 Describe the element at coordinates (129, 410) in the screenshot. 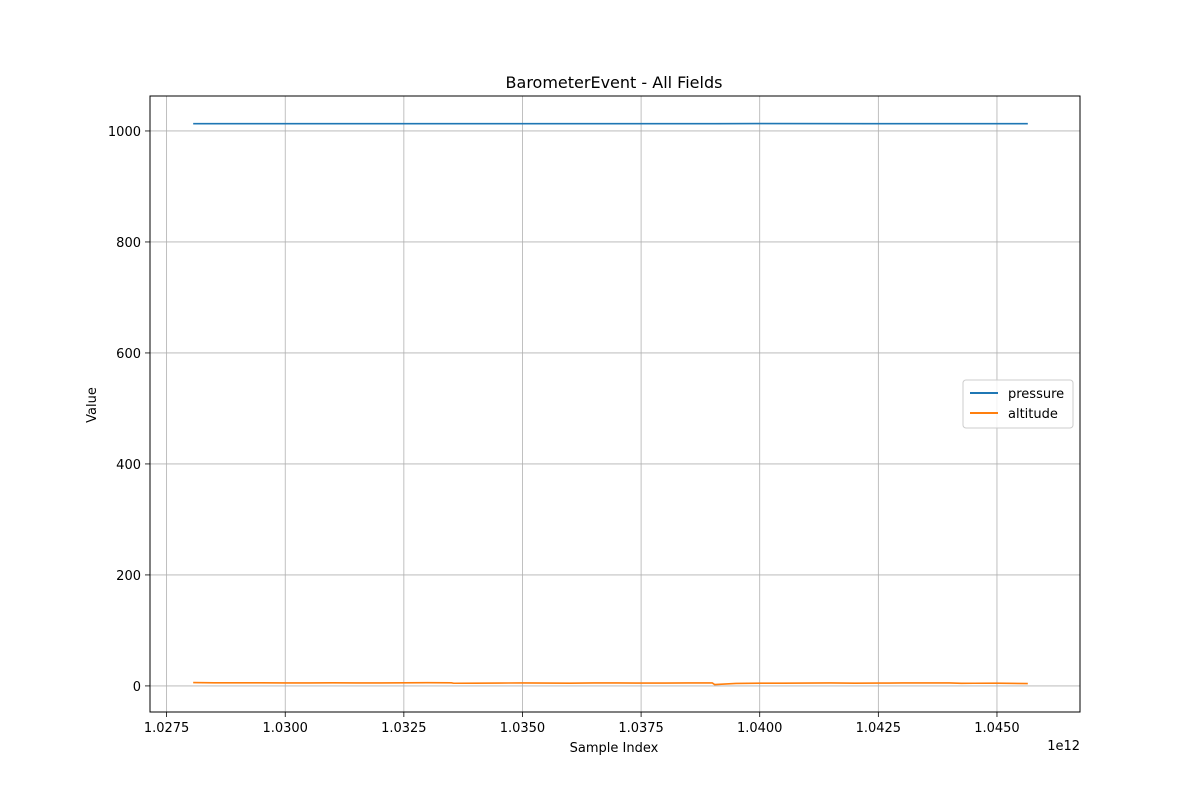

I see `y-axis: 0 200 400 600 800 1000` at that location.